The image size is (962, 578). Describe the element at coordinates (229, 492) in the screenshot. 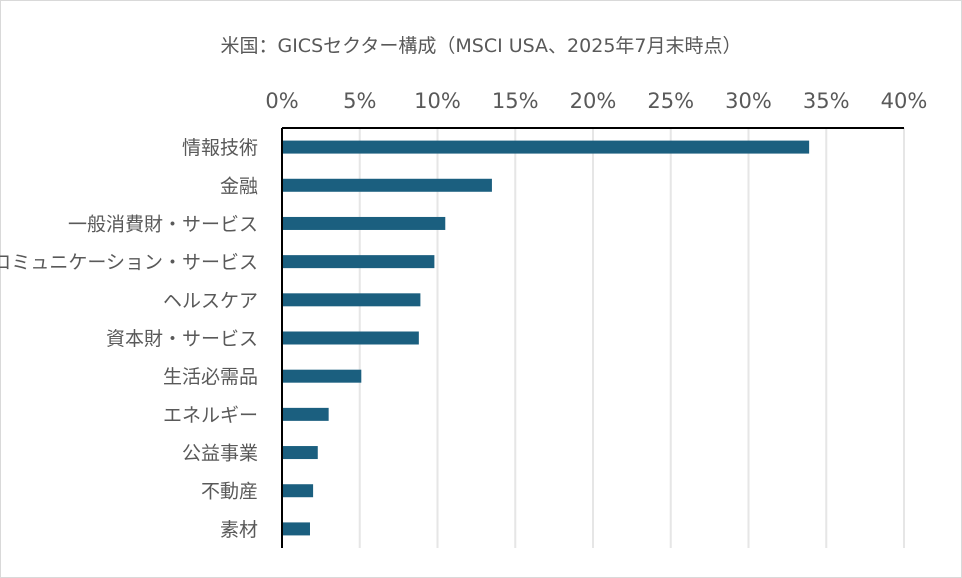

I see `category-label: 不動産` at that location.